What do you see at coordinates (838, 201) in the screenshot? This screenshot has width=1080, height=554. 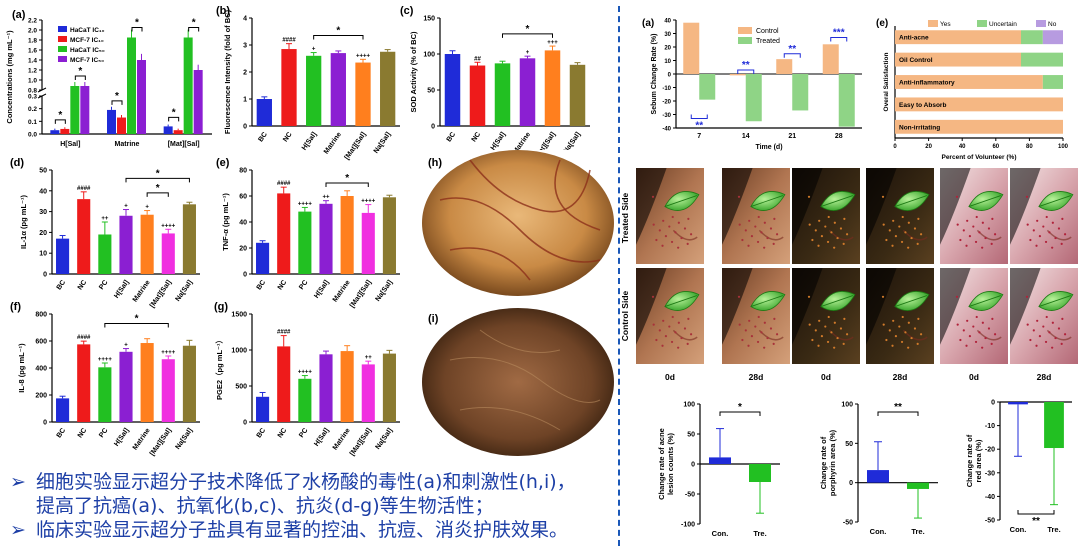 I see `leaf-icon` at bounding box center [838, 201].